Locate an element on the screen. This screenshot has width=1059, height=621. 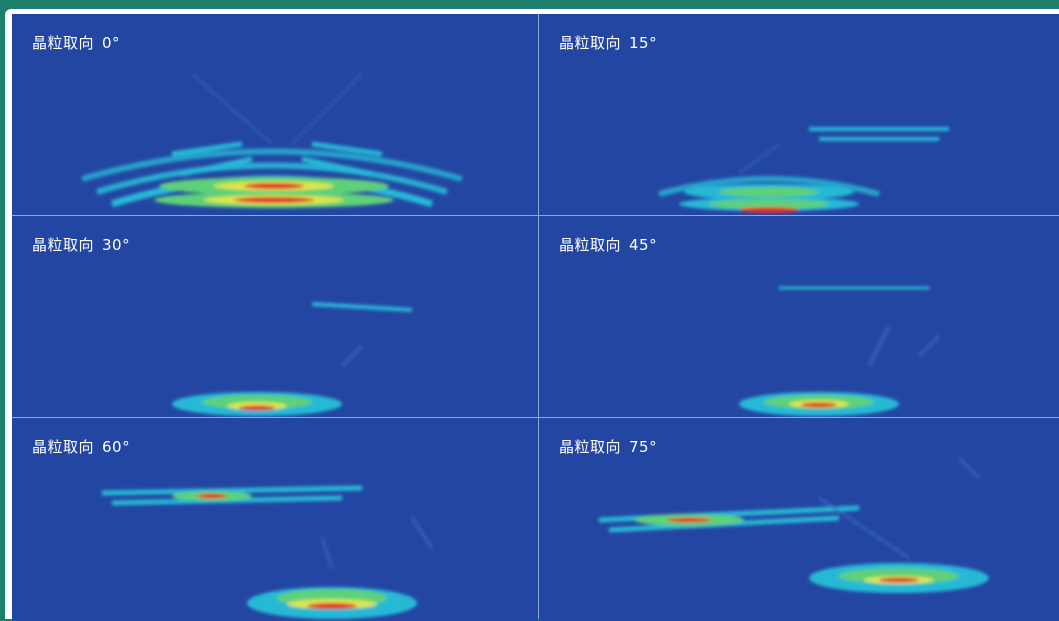
panel-label-60: 晶粒取向 60° is located at coordinates (81, 446).